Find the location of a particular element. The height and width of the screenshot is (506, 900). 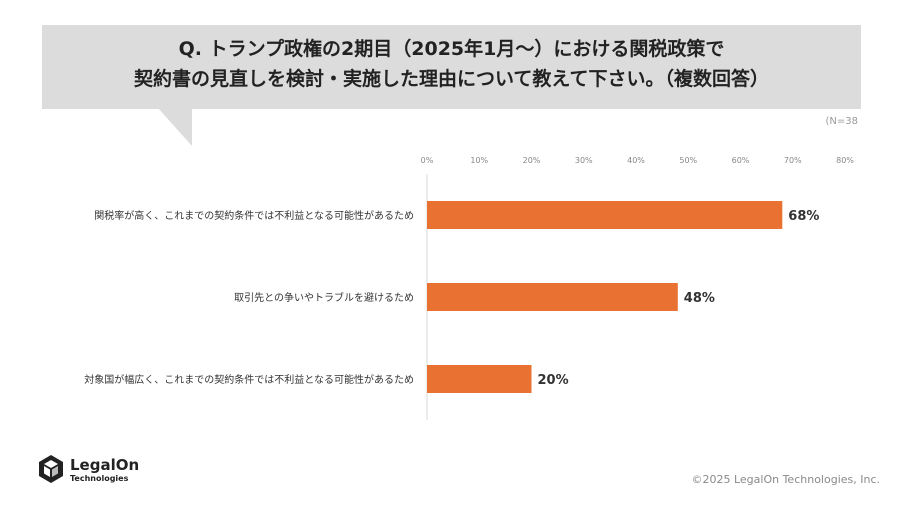

data-label: 68% is located at coordinates (803, 216).